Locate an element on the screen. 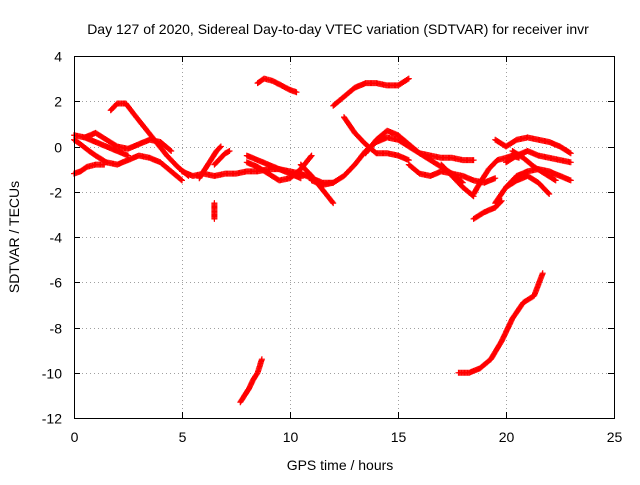 This screenshot has height=485, width=640. y-tick-label: -8 is located at coordinates (56, 329).